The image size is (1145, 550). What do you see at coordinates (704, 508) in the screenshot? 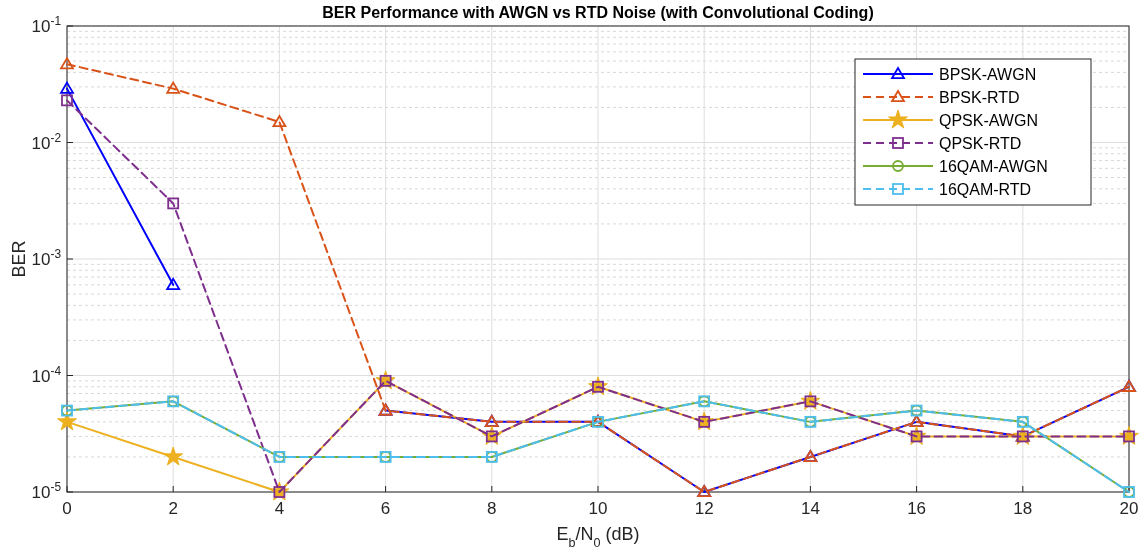
I see `x-tick-label: 12` at bounding box center [704, 508].